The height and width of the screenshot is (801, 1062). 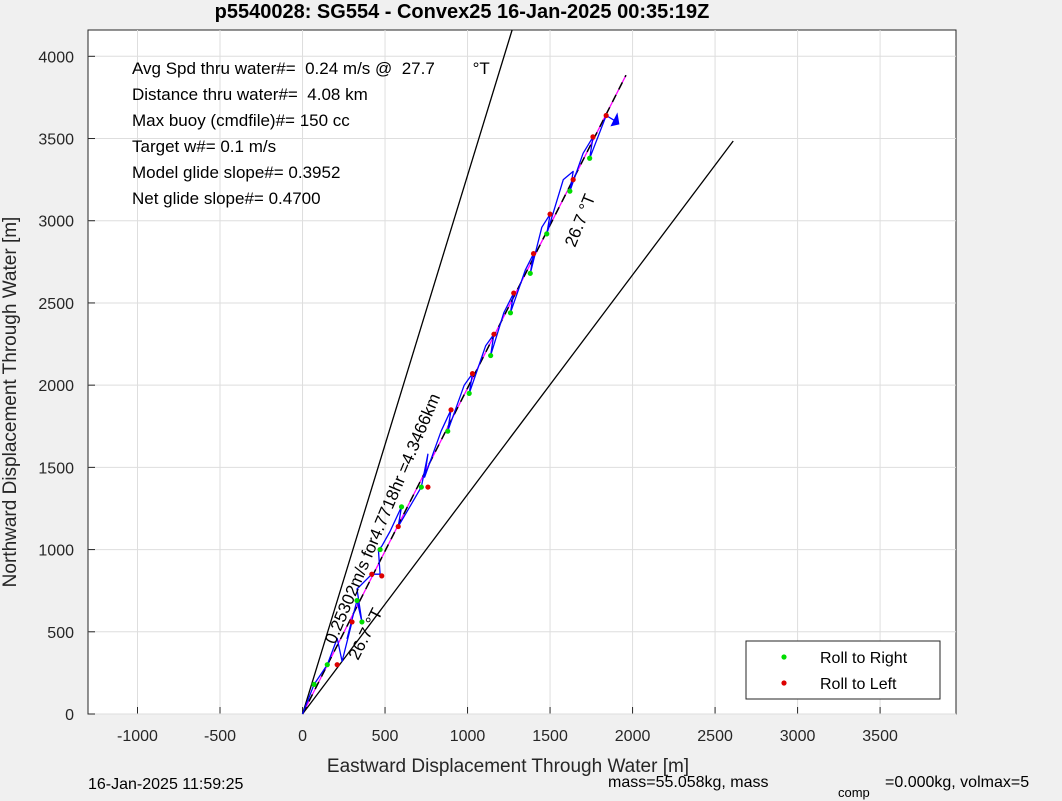 What do you see at coordinates (56, 304) in the screenshot?
I see `y-tick-label: 2500` at bounding box center [56, 304].